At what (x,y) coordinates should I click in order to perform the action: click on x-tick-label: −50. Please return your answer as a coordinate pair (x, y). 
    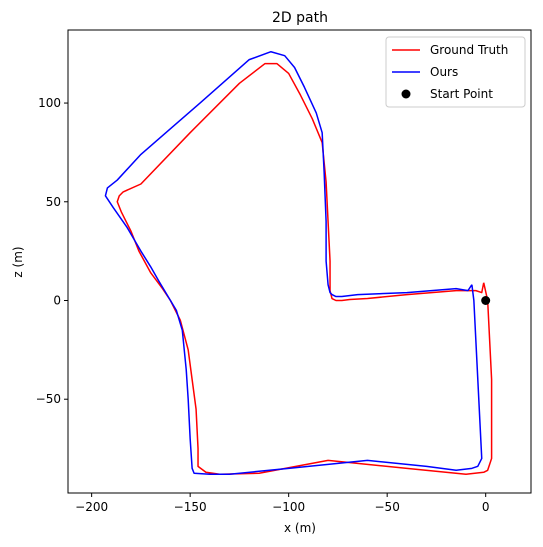
    Looking at the image, I should click on (387, 507).